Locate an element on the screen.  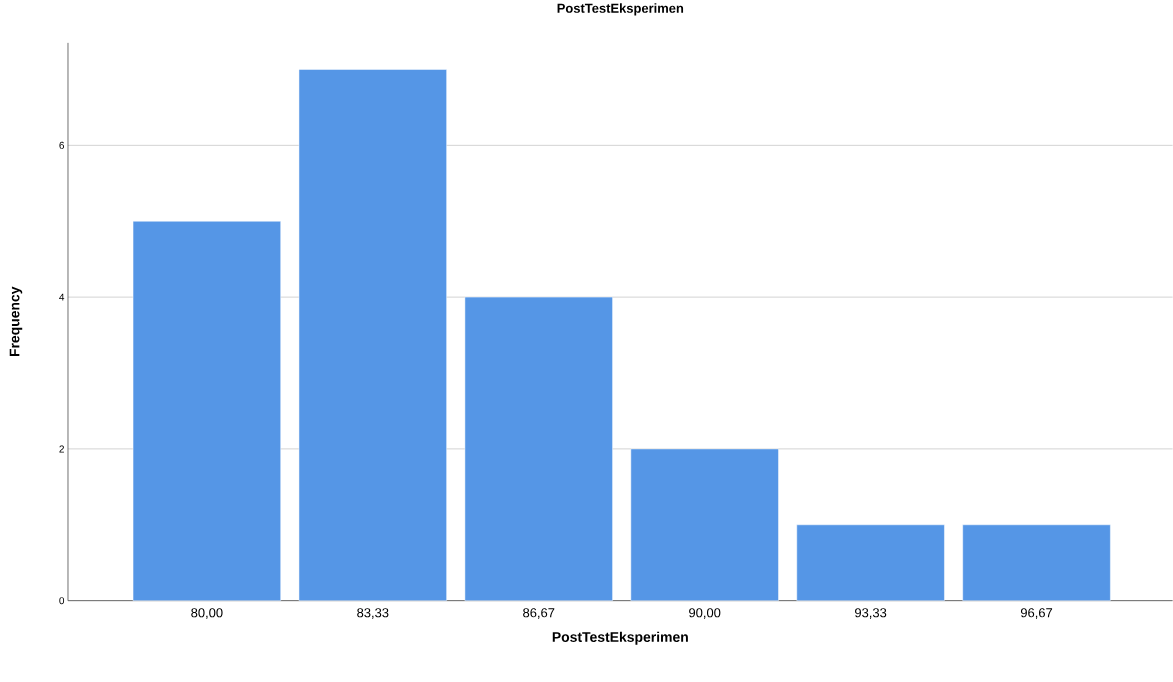
y-tick-label: 6 is located at coordinates (62, 145).